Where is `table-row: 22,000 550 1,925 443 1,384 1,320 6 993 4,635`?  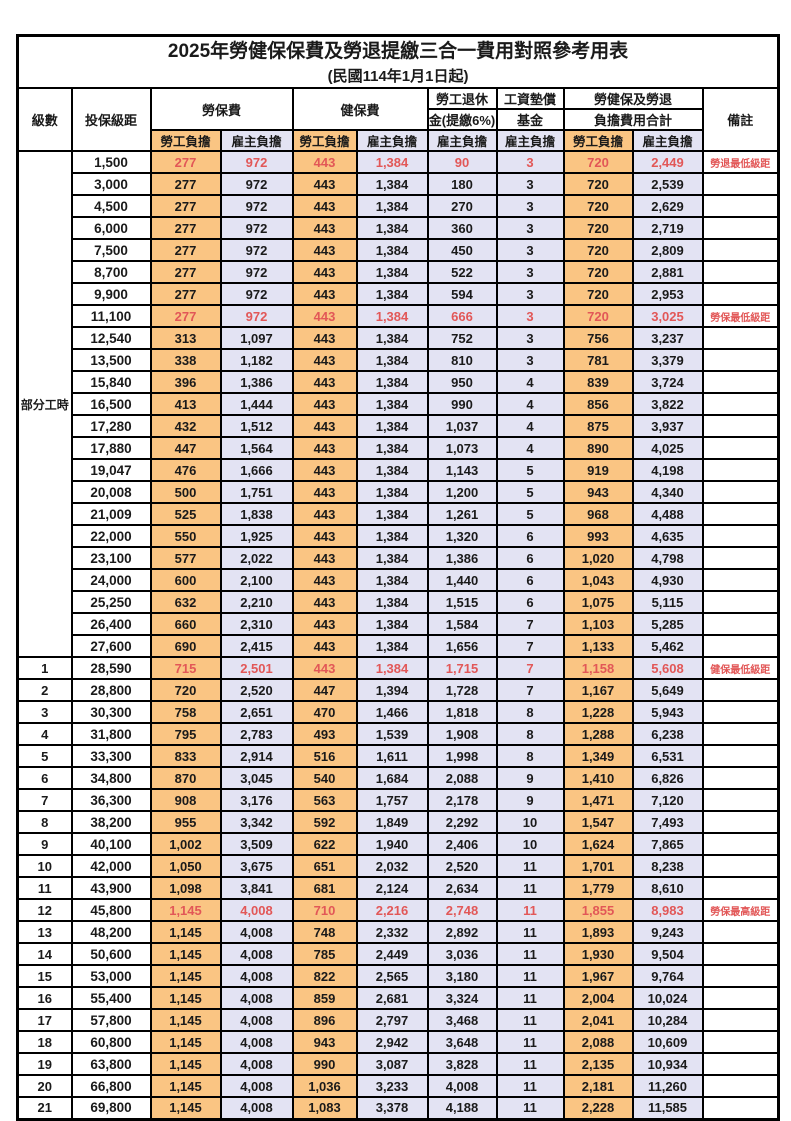 table-row: 22,000 550 1,925 443 1,384 1,320 6 993 4,635 is located at coordinates (399, 536).